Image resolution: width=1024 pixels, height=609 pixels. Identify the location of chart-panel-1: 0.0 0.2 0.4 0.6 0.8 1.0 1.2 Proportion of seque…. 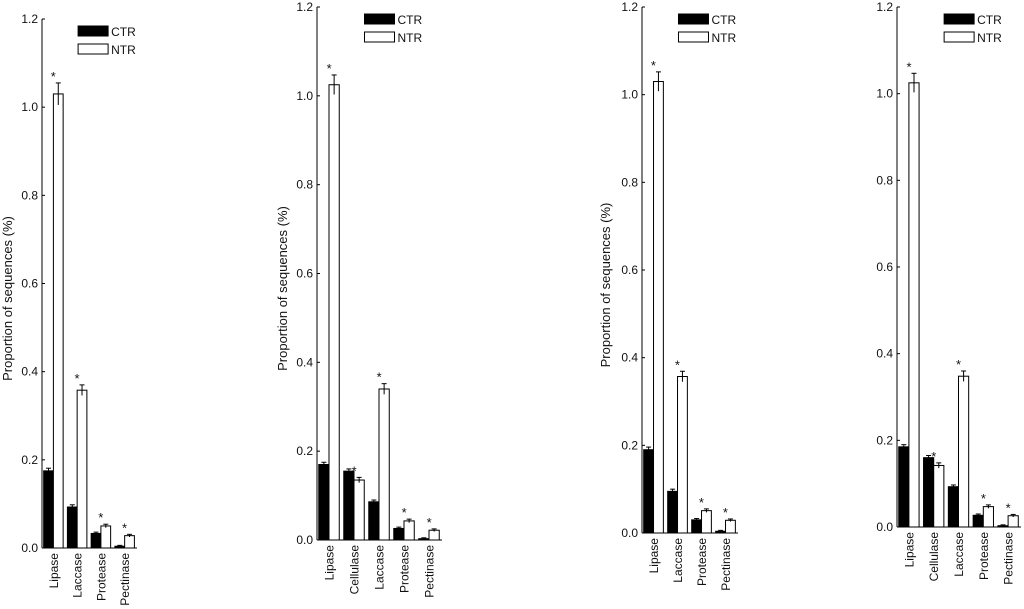
(68, 309).